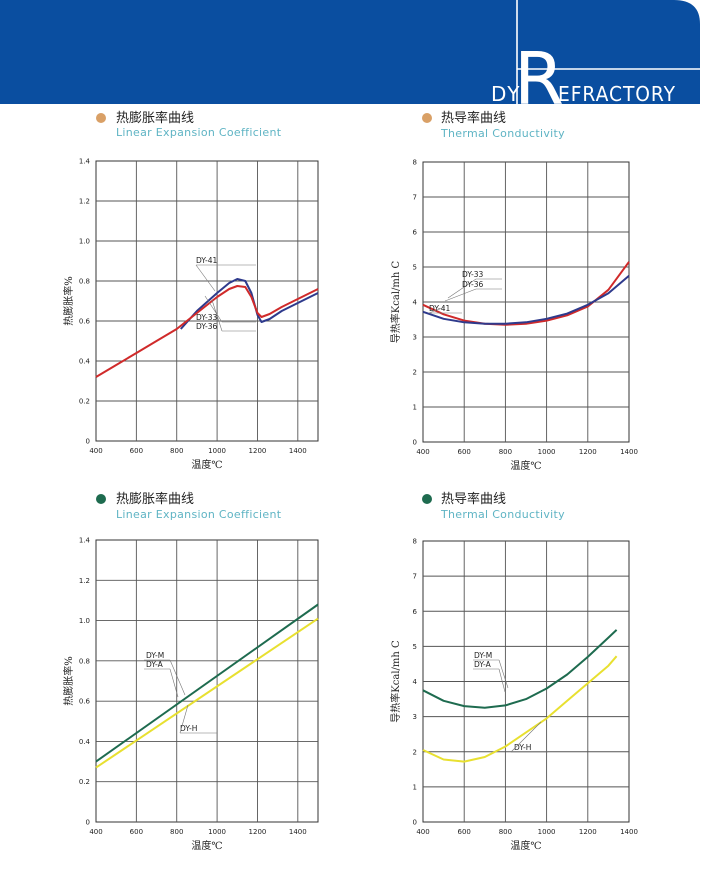  I want to click on y-tick-label: 3, so click(415, 338).